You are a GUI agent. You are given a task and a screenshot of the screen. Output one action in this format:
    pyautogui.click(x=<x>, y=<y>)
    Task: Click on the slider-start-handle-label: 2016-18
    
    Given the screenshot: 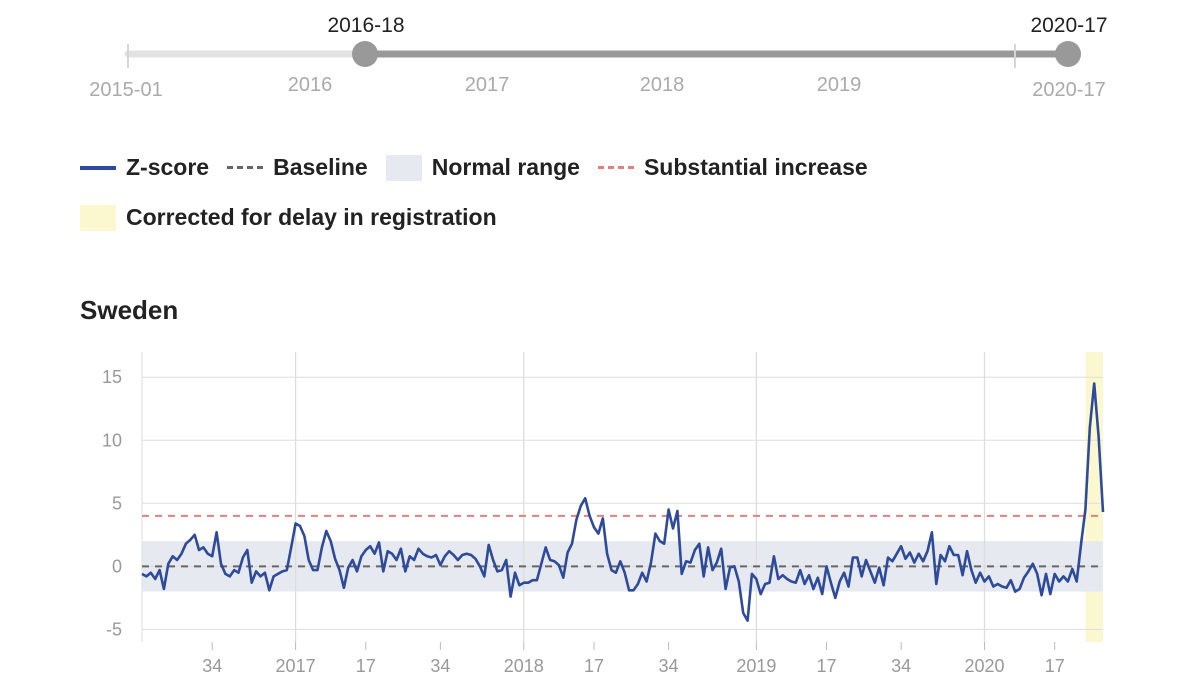 What is the action you would take?
    pyautogui.click(x=365, y=25)
    